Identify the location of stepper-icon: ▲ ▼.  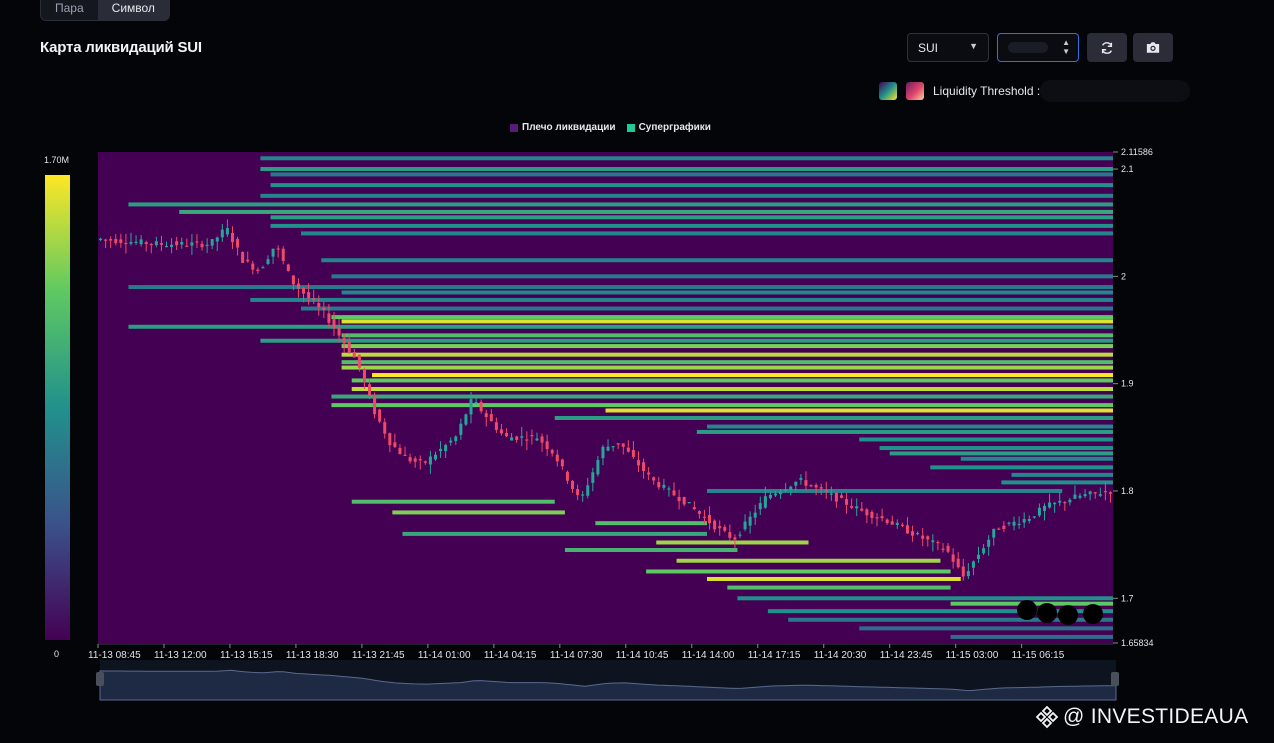
(1066, 47).